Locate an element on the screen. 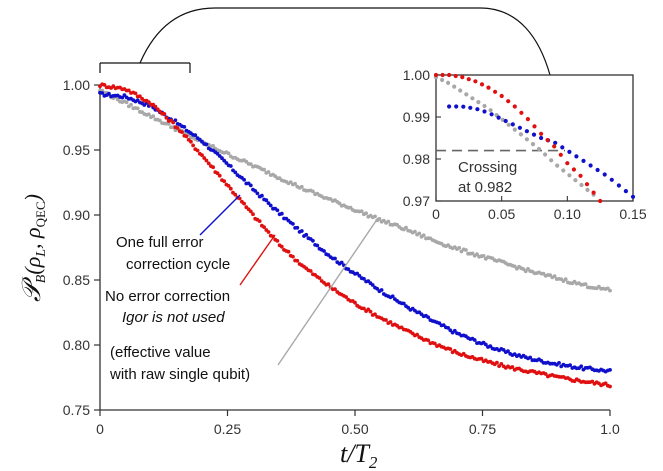 The height and width of the screenshot is (471, 663). y-ticks: 0.75 0.80 0.85 0.90 0.95 1.00 is located at coordinates (81, 247).